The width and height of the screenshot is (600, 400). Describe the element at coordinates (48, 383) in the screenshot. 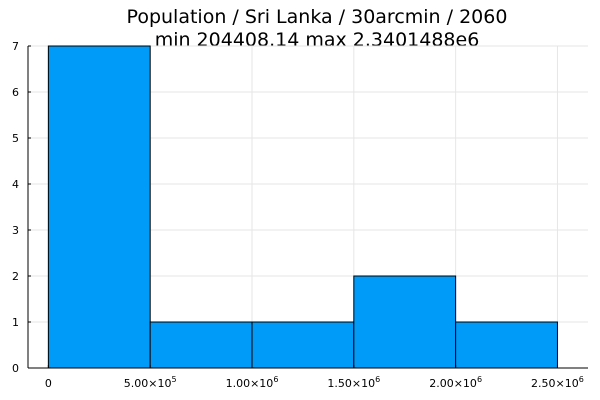

I see `x-tick-label: 0` at that location.